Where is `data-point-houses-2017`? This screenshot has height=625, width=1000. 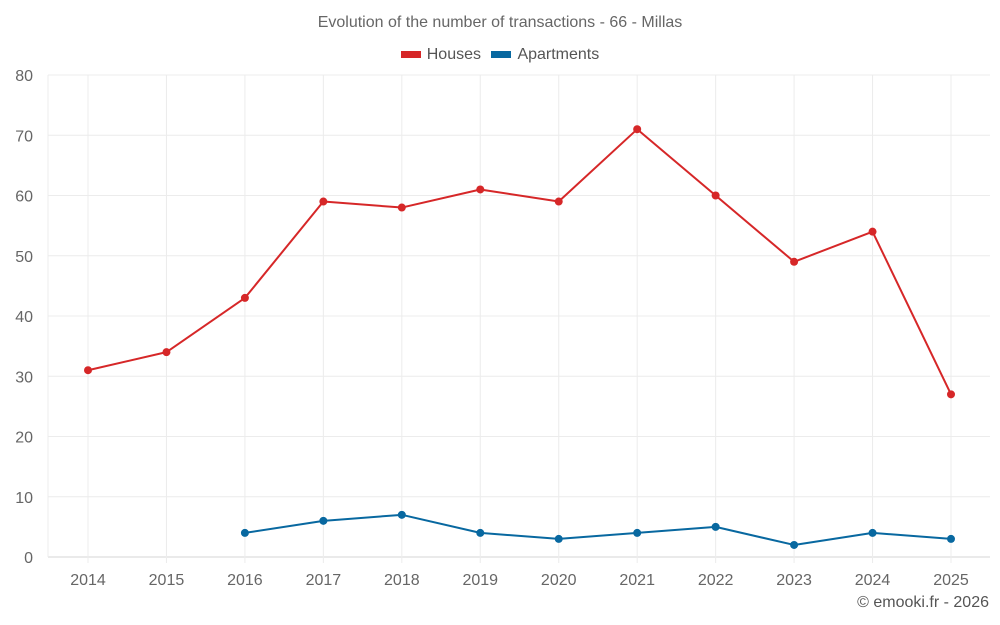
data-point-houses-2017 is located at coordinates (323, 201).